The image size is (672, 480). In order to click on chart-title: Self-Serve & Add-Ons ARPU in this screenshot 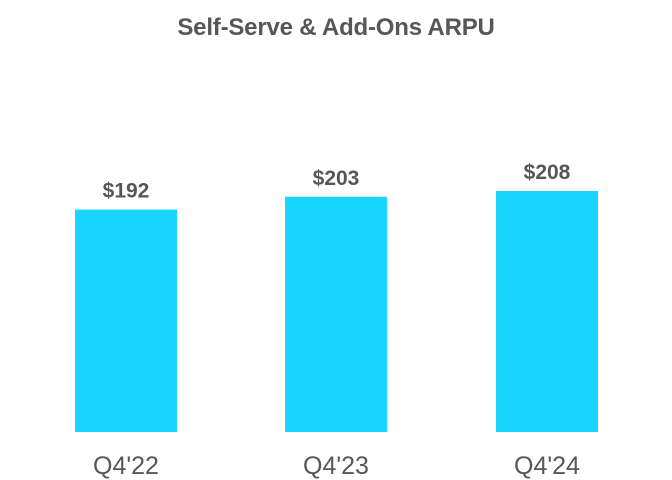, I will do `click(336, 27)`.